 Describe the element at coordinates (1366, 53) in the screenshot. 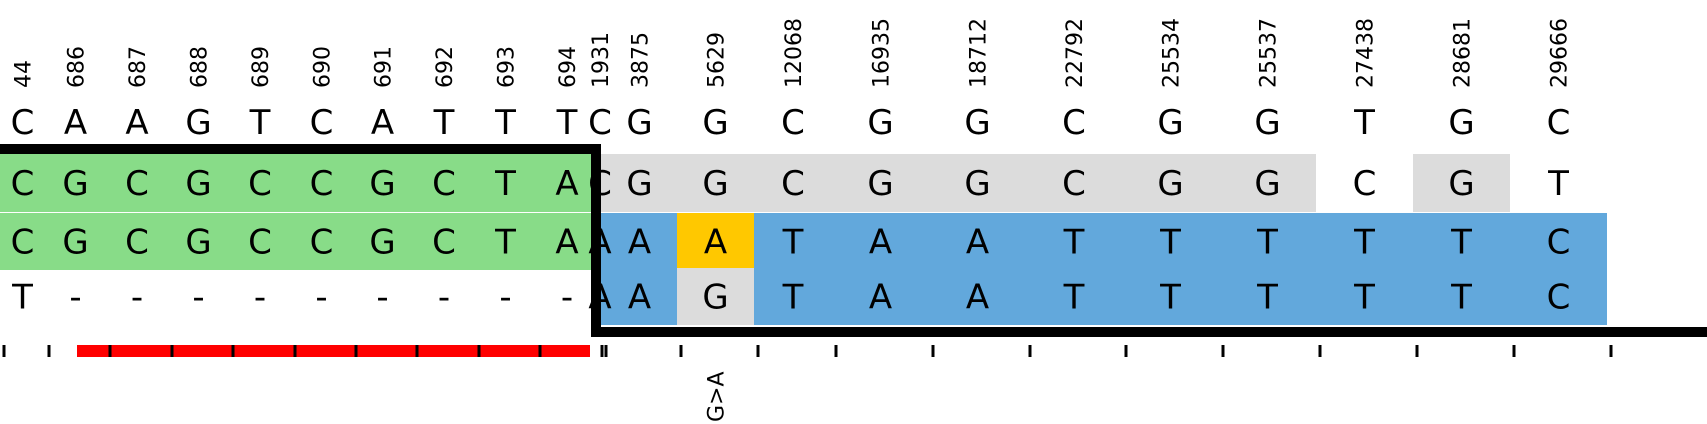

I see `position-label: 27438` at that location.